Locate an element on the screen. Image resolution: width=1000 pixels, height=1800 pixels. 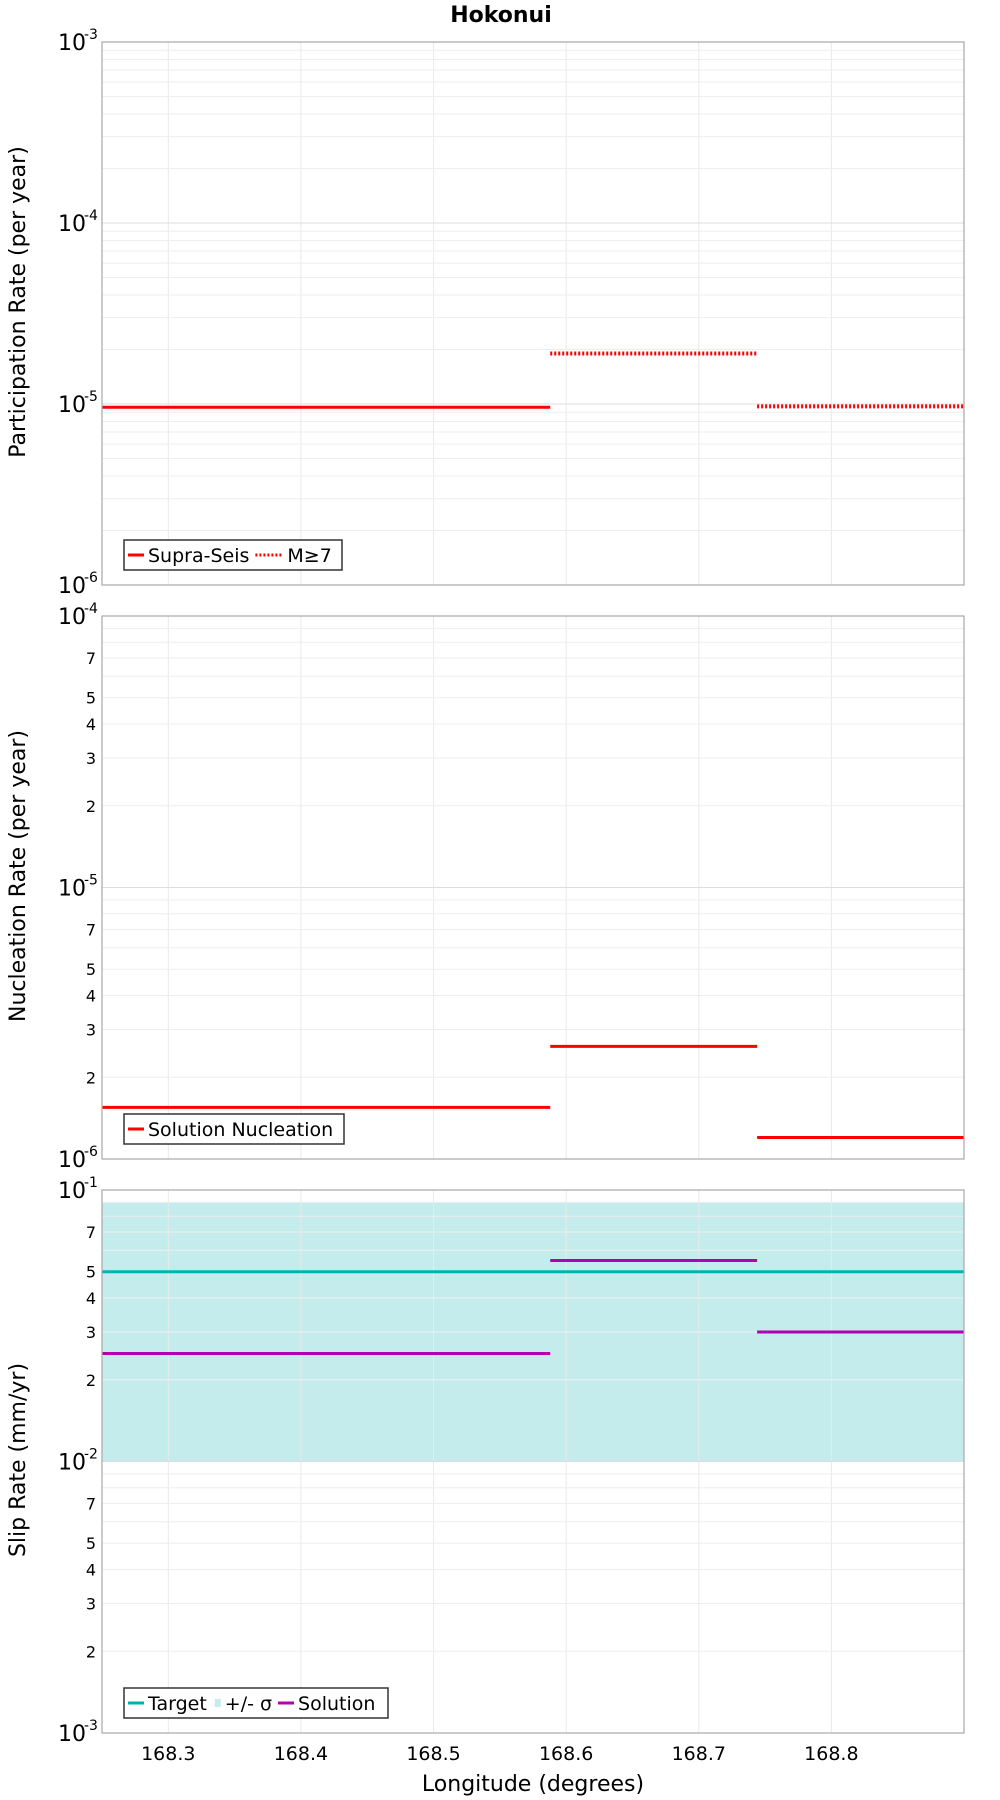
legend-label: Solution Nucleation is located at coordinates (240, 1130).